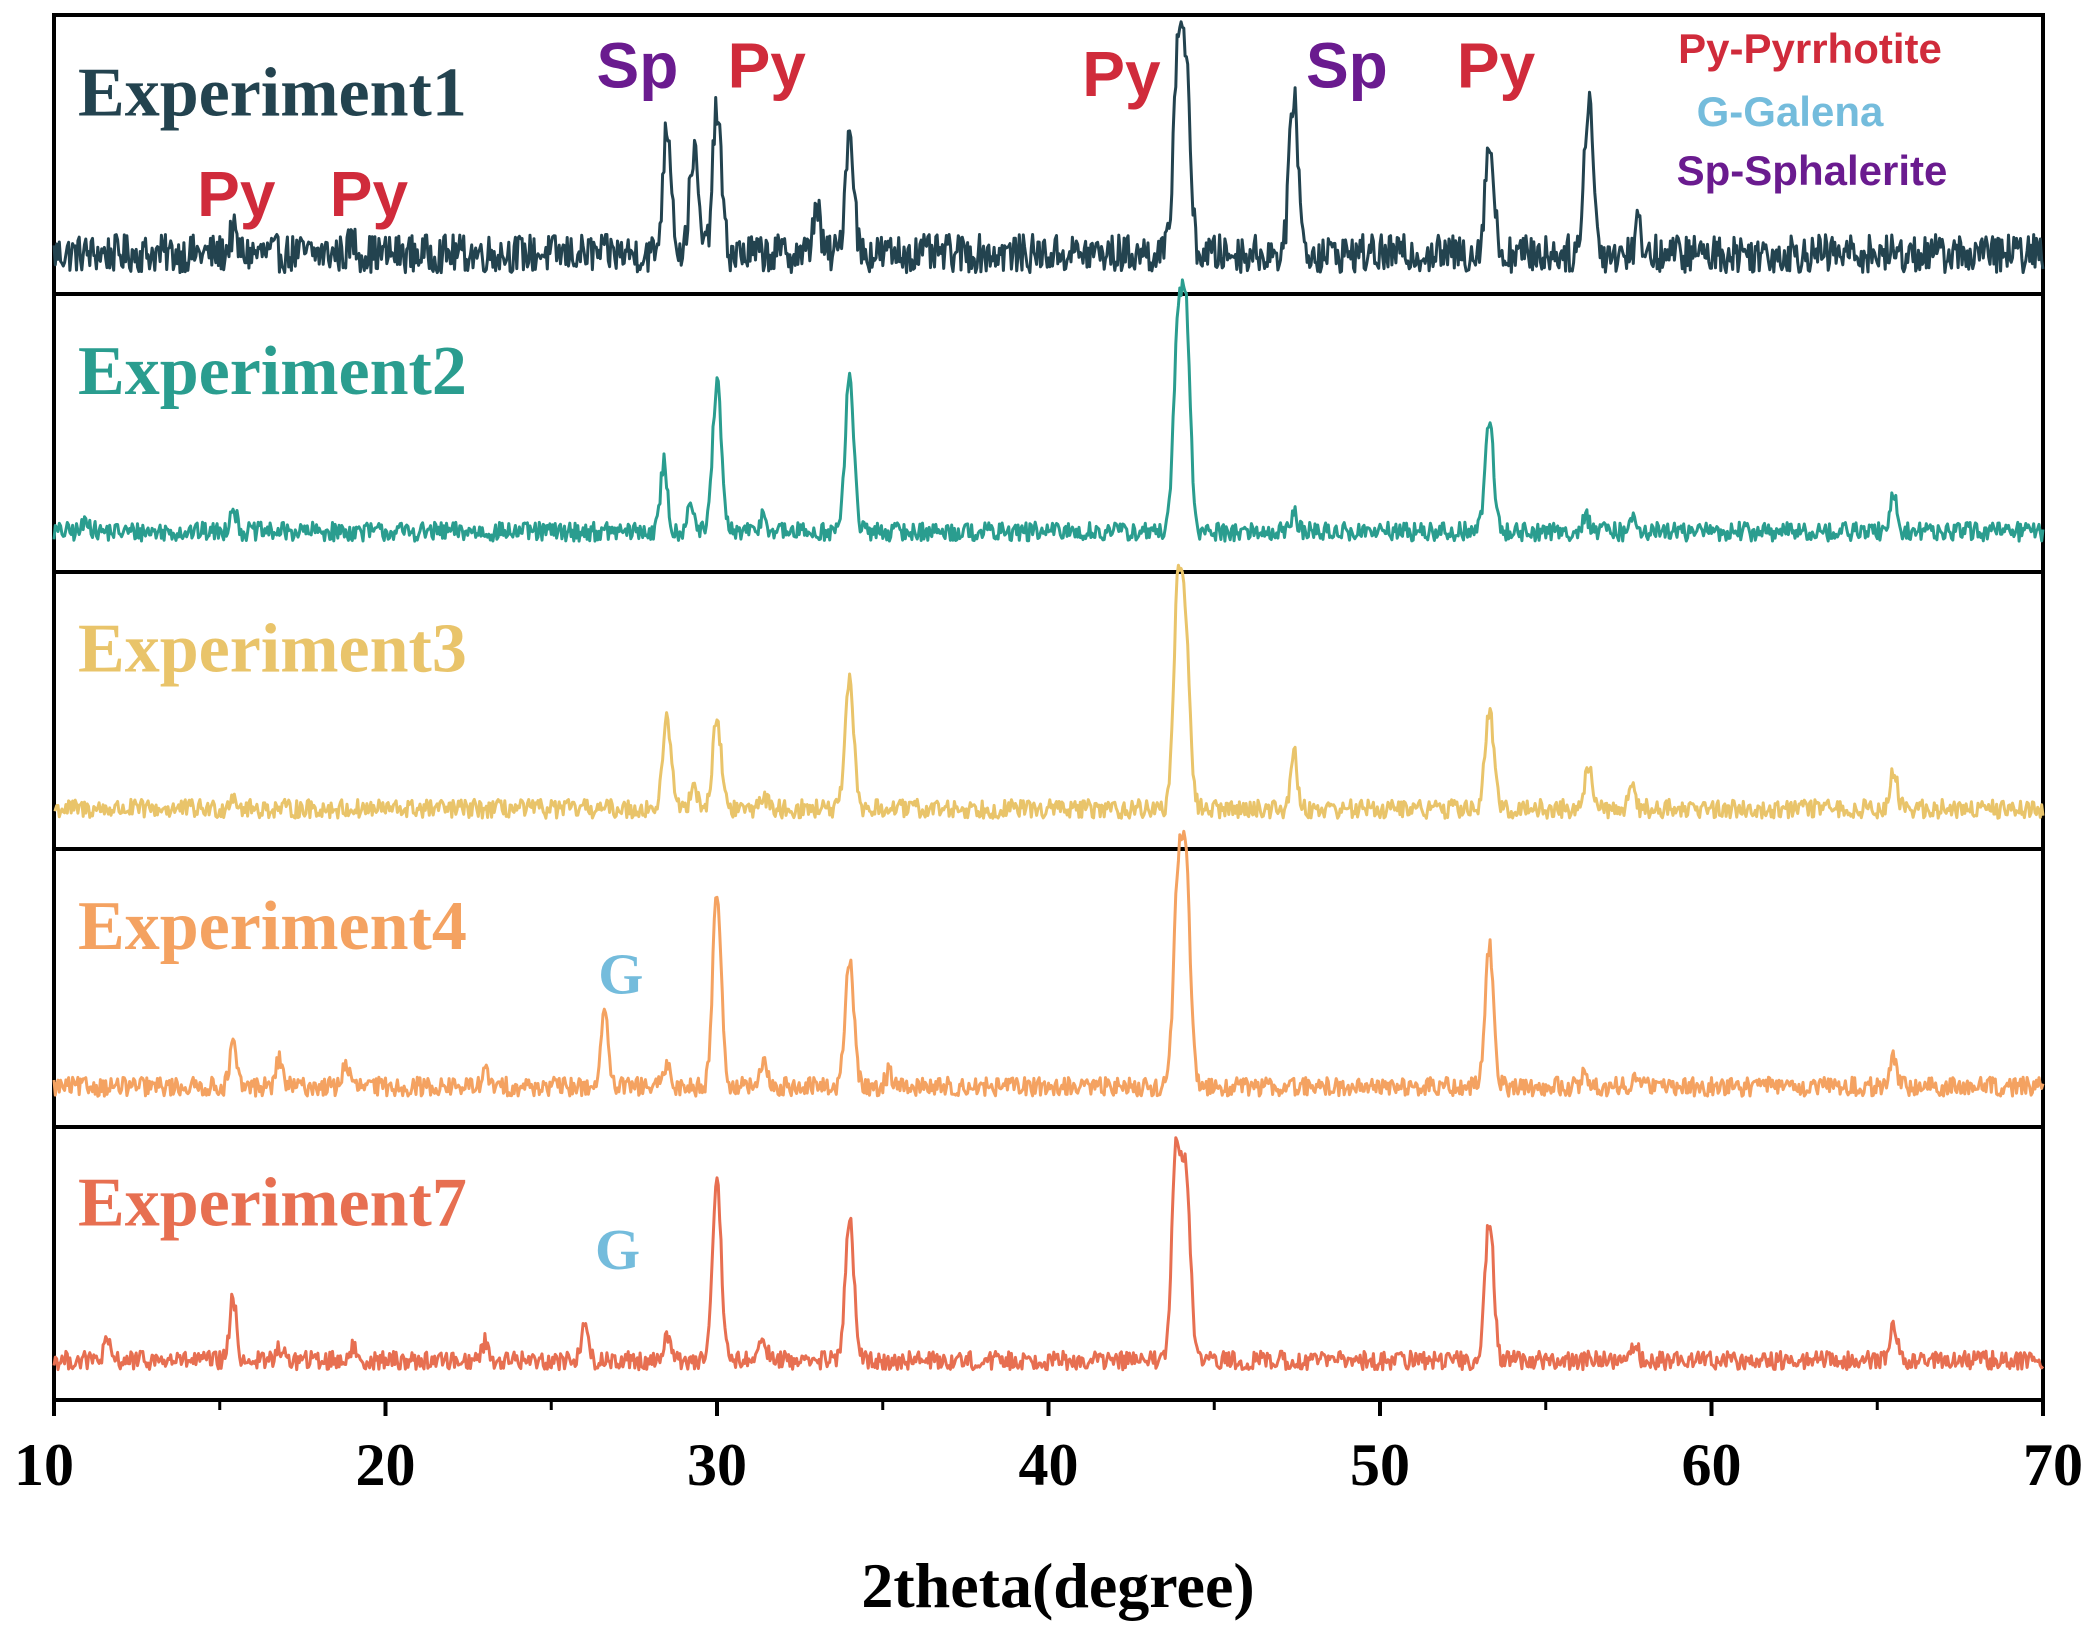 Image resolution: width=2099 pixels, height=1641 pixels. I want to click on x-tick-label: 60, so click(1712, 1465).